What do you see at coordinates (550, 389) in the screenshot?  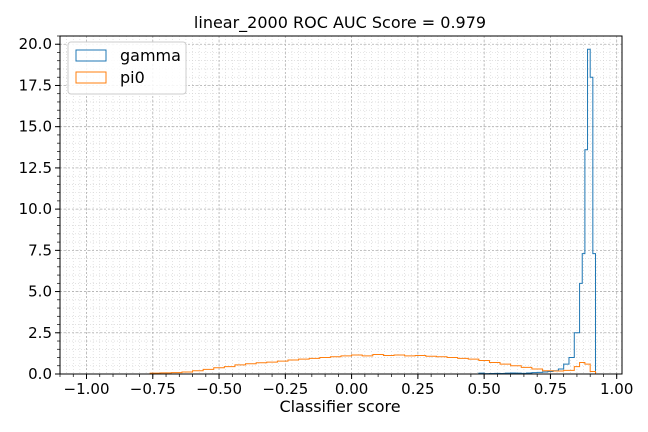 I see `x-tick-label: 0.75` at bounding box center [550, 389].